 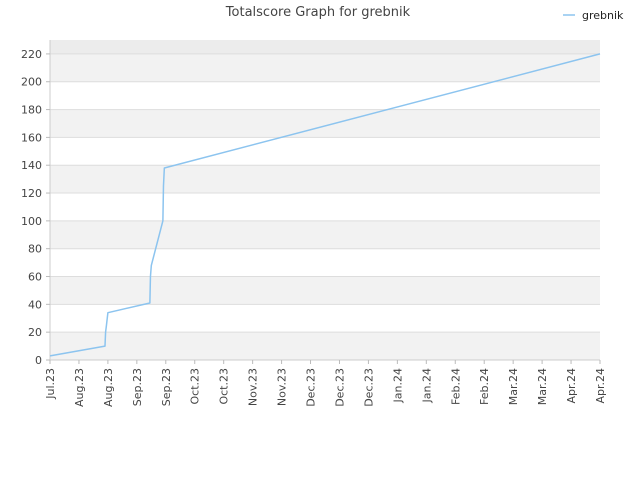 What do you see at coordinates (31, 137) in the screenshot?
I see `y-tick-label: 160` at bounding box center [31, 137].